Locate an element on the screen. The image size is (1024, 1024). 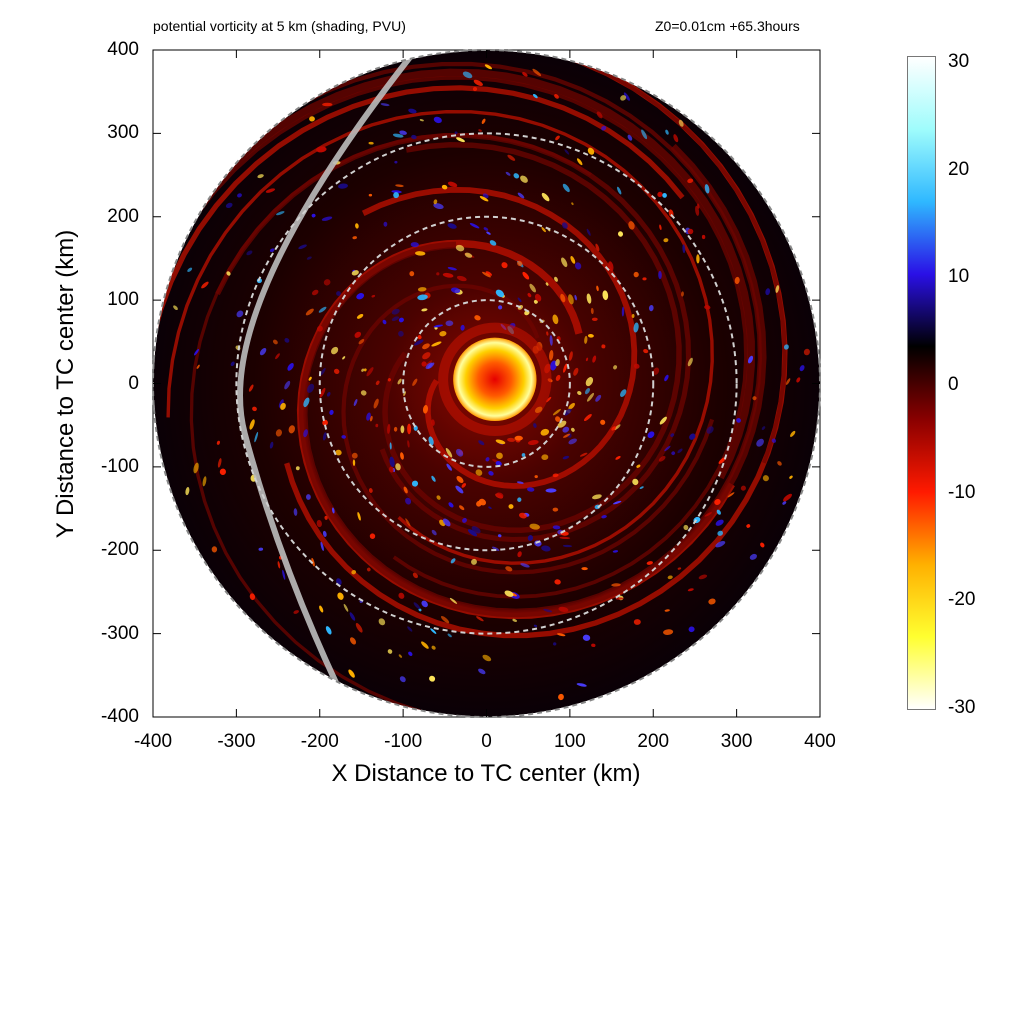
y-tick-label: 300 is located at coordinates (123, 133).